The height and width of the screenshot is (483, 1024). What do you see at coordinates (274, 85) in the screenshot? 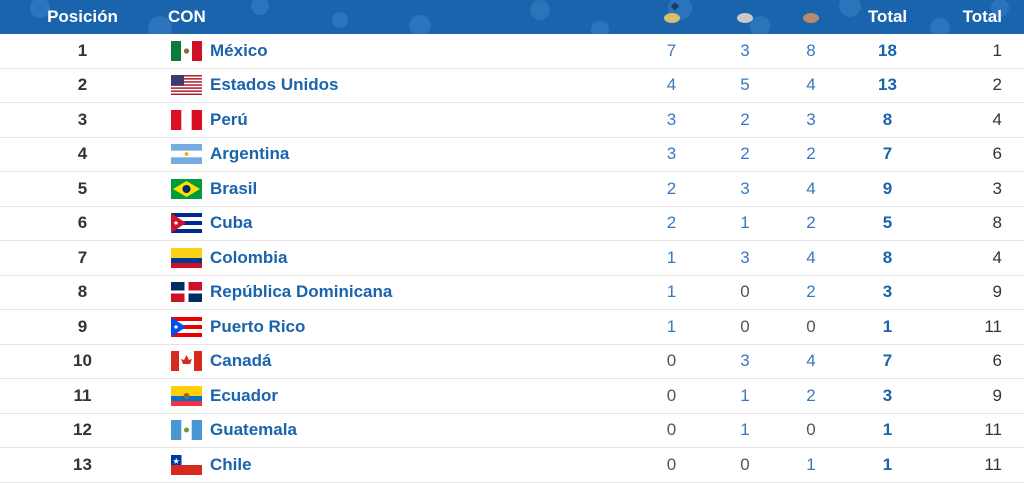
I see `country-link: Estados Unidos` at bounding box center [274, 85].